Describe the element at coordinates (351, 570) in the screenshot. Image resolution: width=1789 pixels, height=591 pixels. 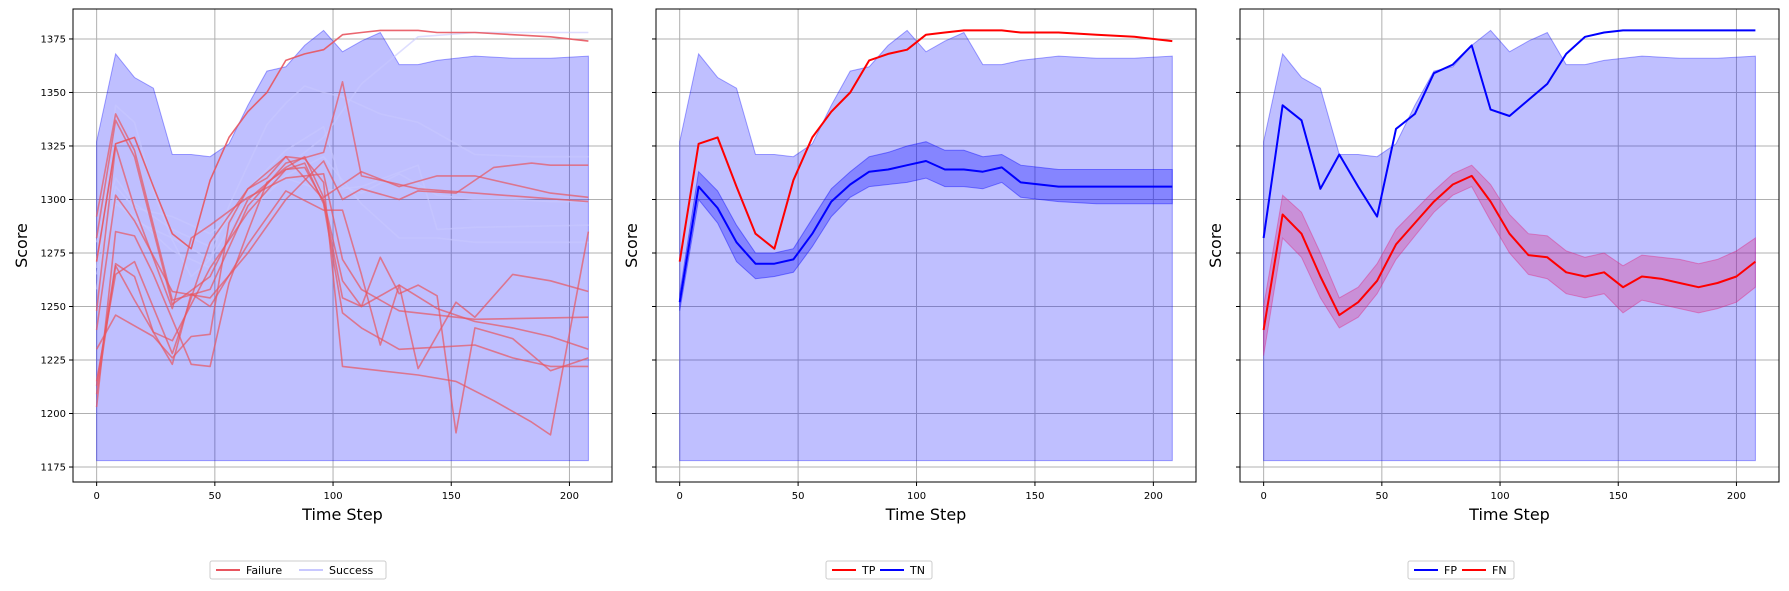
I see `legend-label: Success` at that location.